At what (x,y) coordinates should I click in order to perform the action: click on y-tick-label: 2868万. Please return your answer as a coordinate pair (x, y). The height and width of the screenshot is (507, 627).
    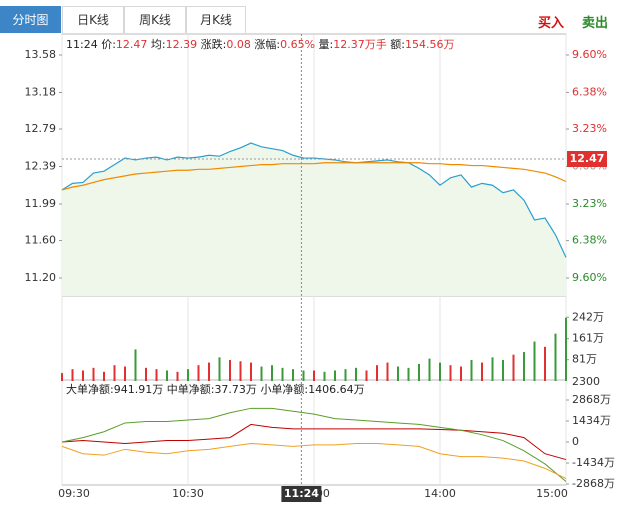
    Looking at the image, I should click on (591, 399).